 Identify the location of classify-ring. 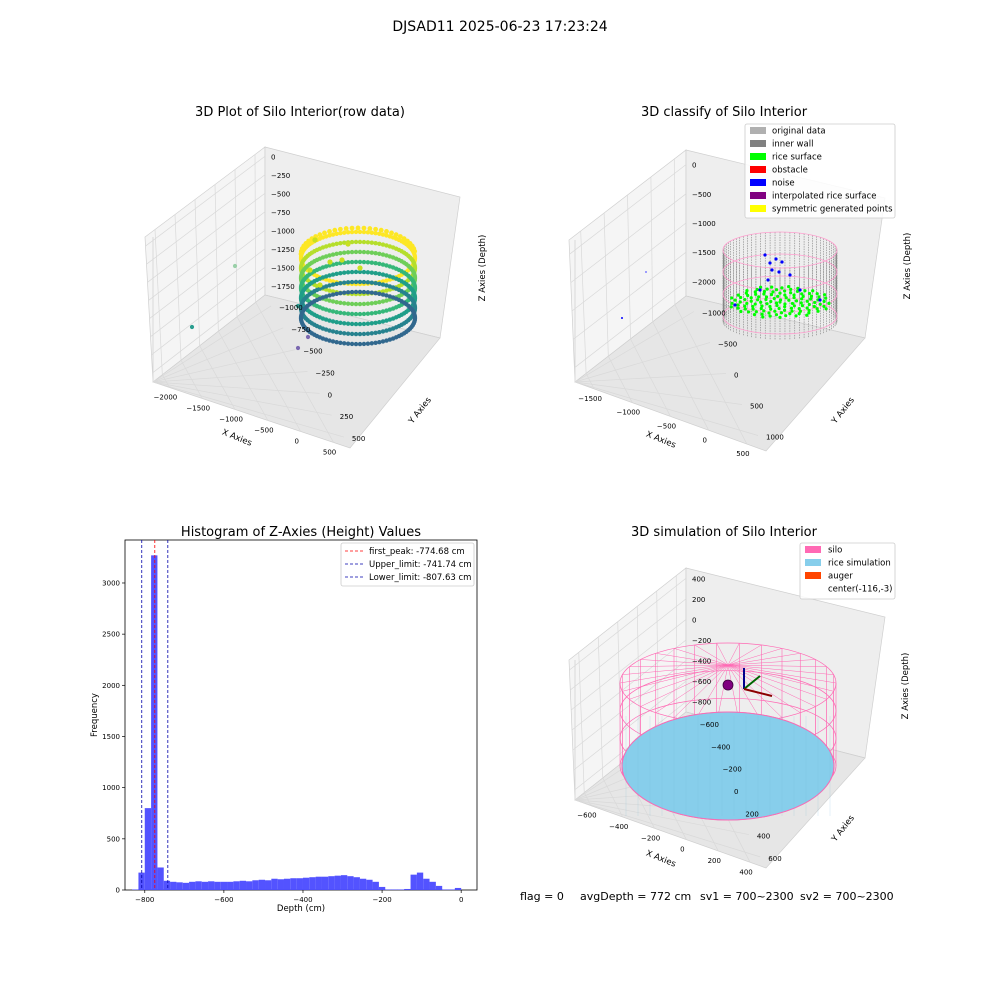
(780, 272).